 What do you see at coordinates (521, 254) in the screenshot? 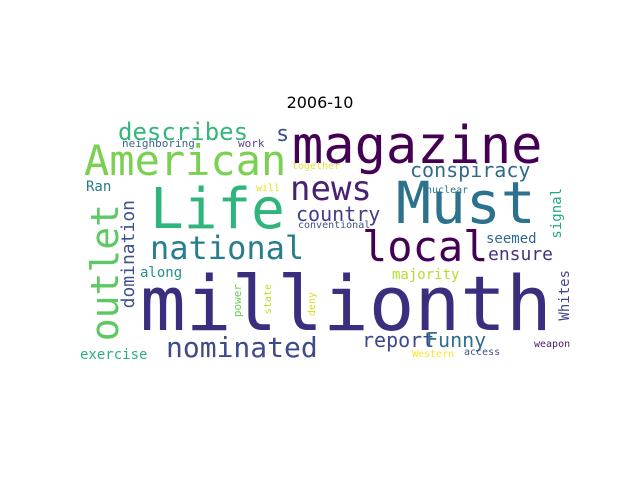
I see `word-ensure: ensure` at bounding box center [521, 254].